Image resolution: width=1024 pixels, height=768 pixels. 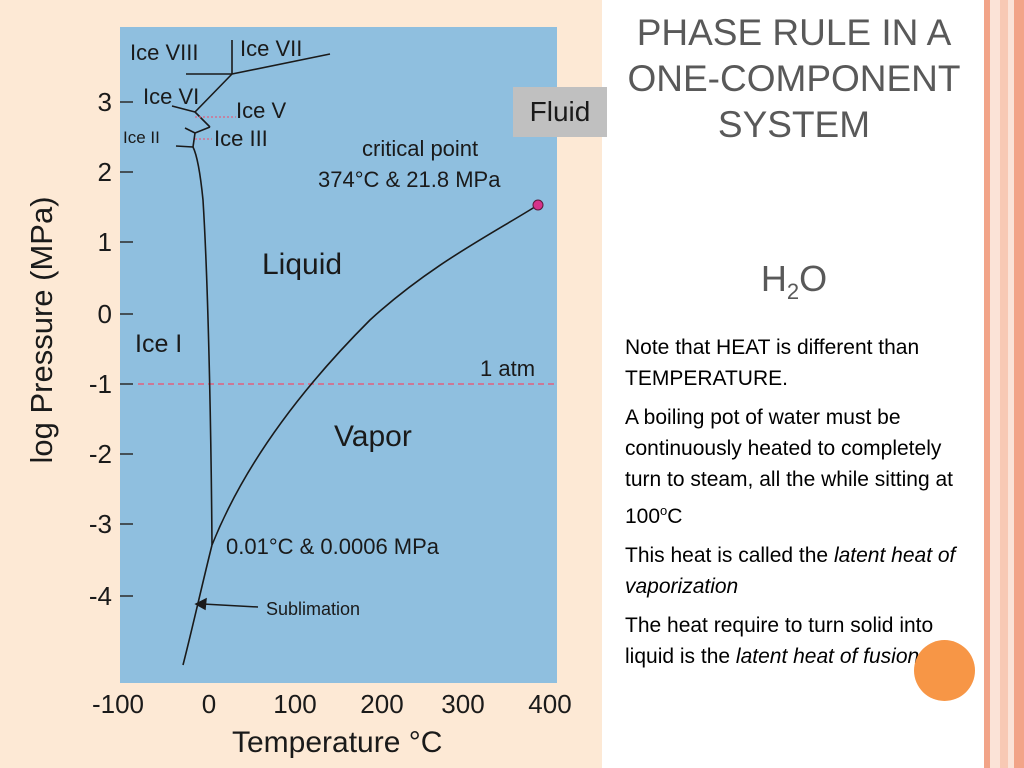 What do you see at coordinates (773, 278) in the screenshot?
I see `formula-base: H` at bounding box center [773, 278].